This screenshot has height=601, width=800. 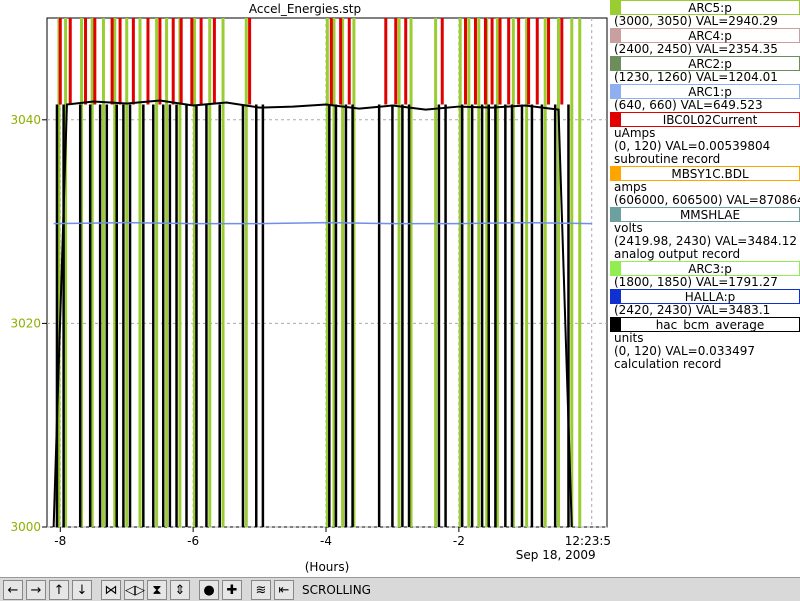 What do you see at coordinates (193, 541) in the screenshot?
I see `x-tick-label: -6` at bounding box center [193, 541].